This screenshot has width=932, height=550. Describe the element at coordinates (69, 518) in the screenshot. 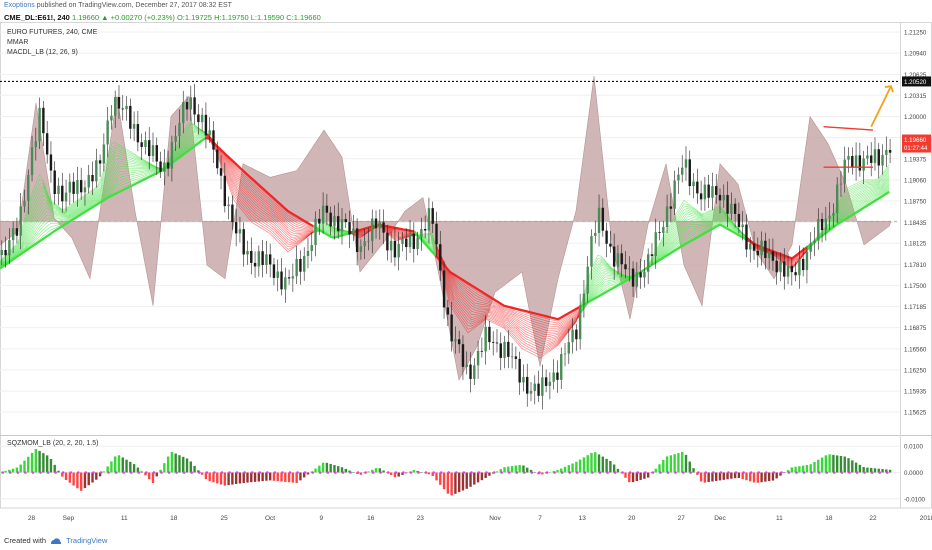

I see `time-tick-label: Sep` at that location.